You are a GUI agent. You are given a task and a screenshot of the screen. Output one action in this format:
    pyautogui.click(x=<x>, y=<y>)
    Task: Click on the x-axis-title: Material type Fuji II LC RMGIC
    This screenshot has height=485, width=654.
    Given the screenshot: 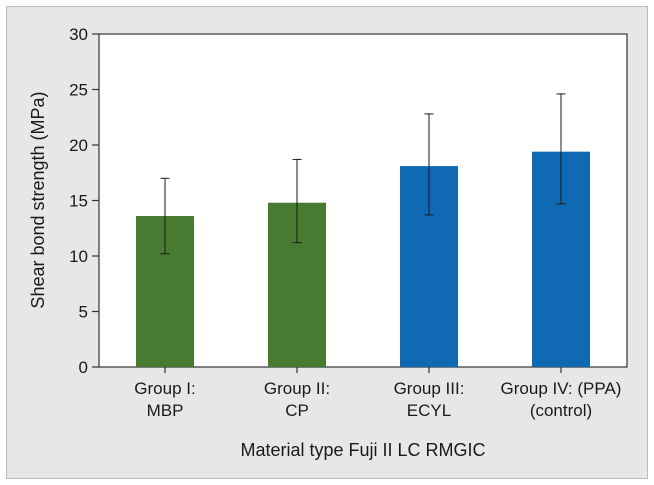 What is the action you would take?
    pyautogui.click(x=362, y=450)
    